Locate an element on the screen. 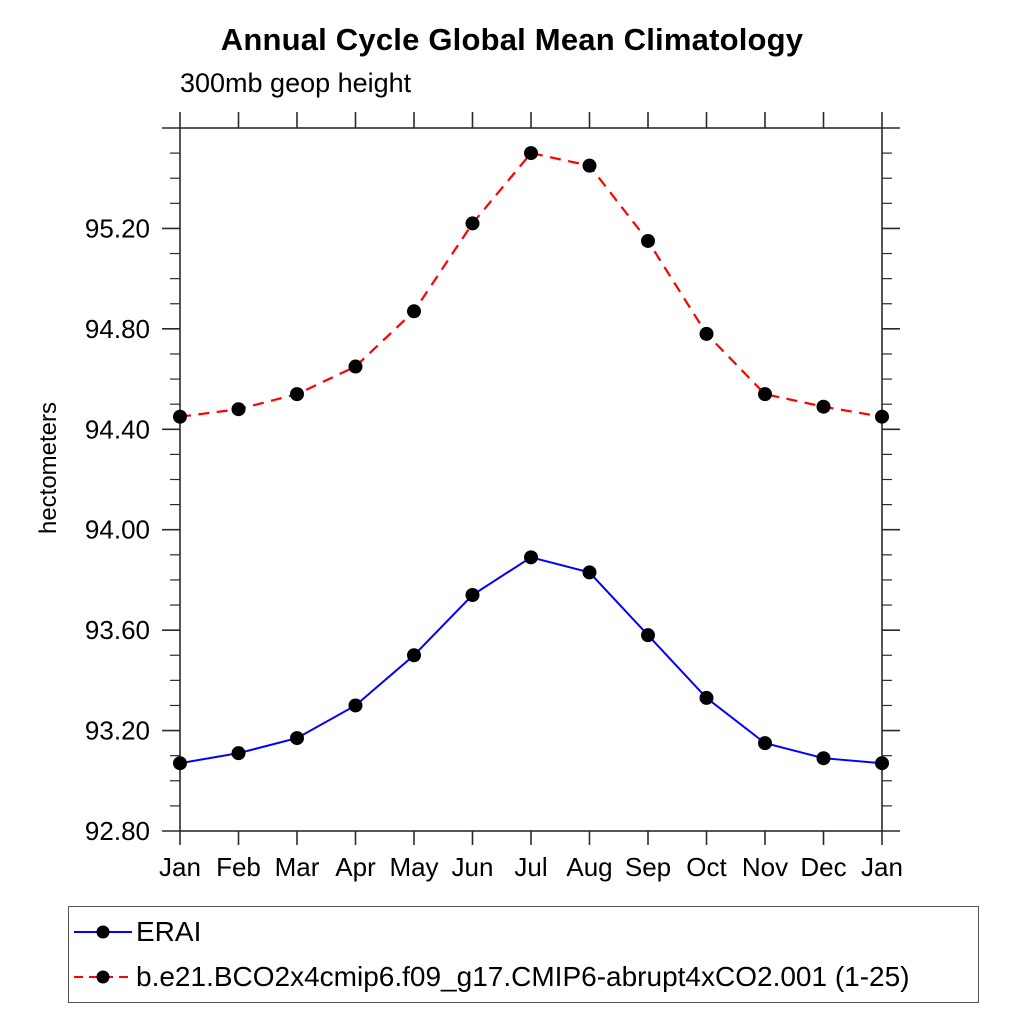 This screenshot has height=1024, width=1024. svg-text: Jun is located at coordinates (473, 867).